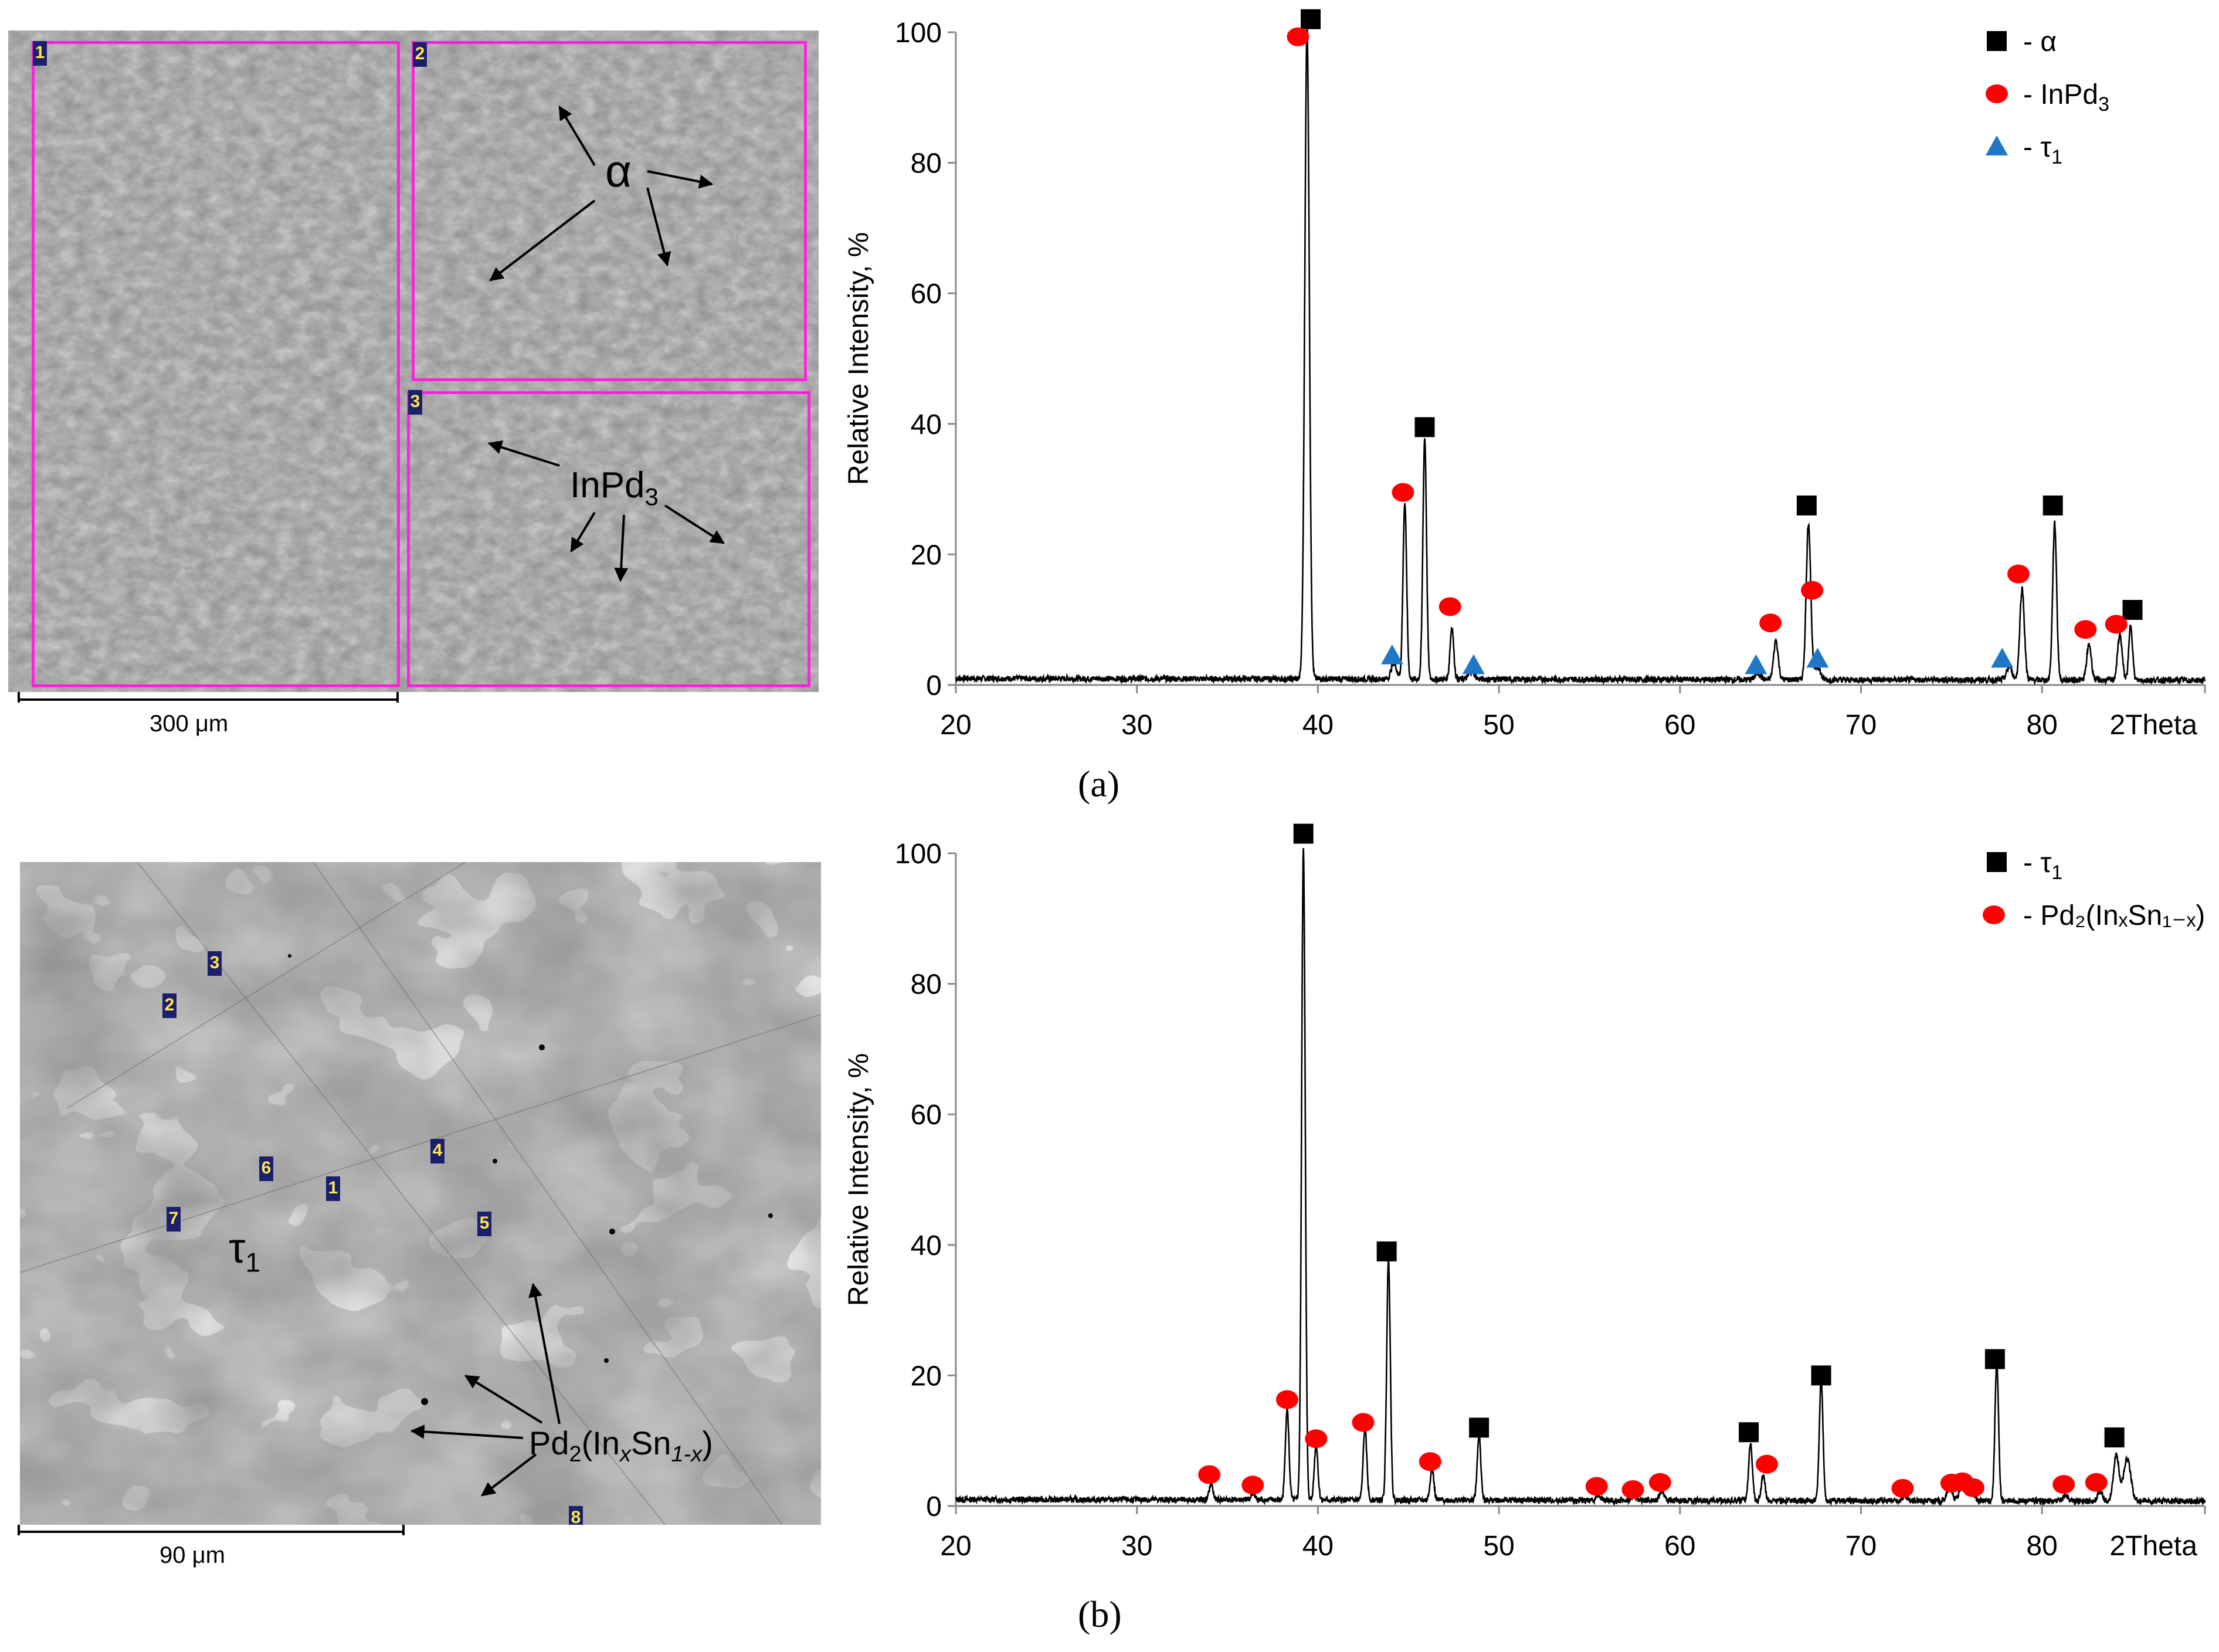 Image resolution: width=2219 pixels, height=1652 pixels. What do you see at coordinates (253, 1262) in the screenshot?
I see `tau1-phase-label-sub: 1` at bounding box center [253, 1262].